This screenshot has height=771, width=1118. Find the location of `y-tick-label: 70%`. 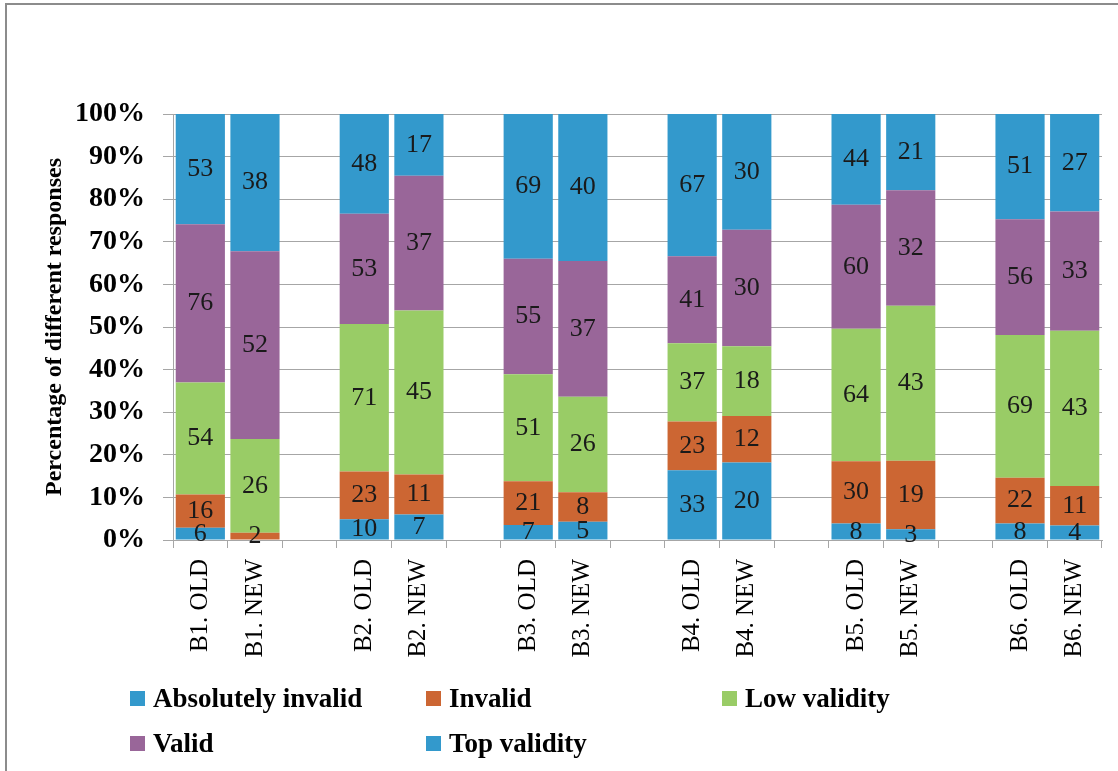

y-tick-label: 70% is located at coordinates (117, 240).